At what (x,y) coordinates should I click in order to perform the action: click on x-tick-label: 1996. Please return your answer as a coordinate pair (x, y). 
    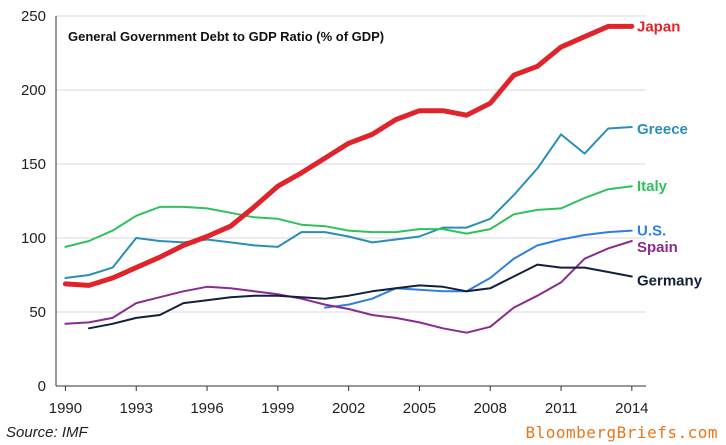
    Looking at the image, I should click on (206, 408).